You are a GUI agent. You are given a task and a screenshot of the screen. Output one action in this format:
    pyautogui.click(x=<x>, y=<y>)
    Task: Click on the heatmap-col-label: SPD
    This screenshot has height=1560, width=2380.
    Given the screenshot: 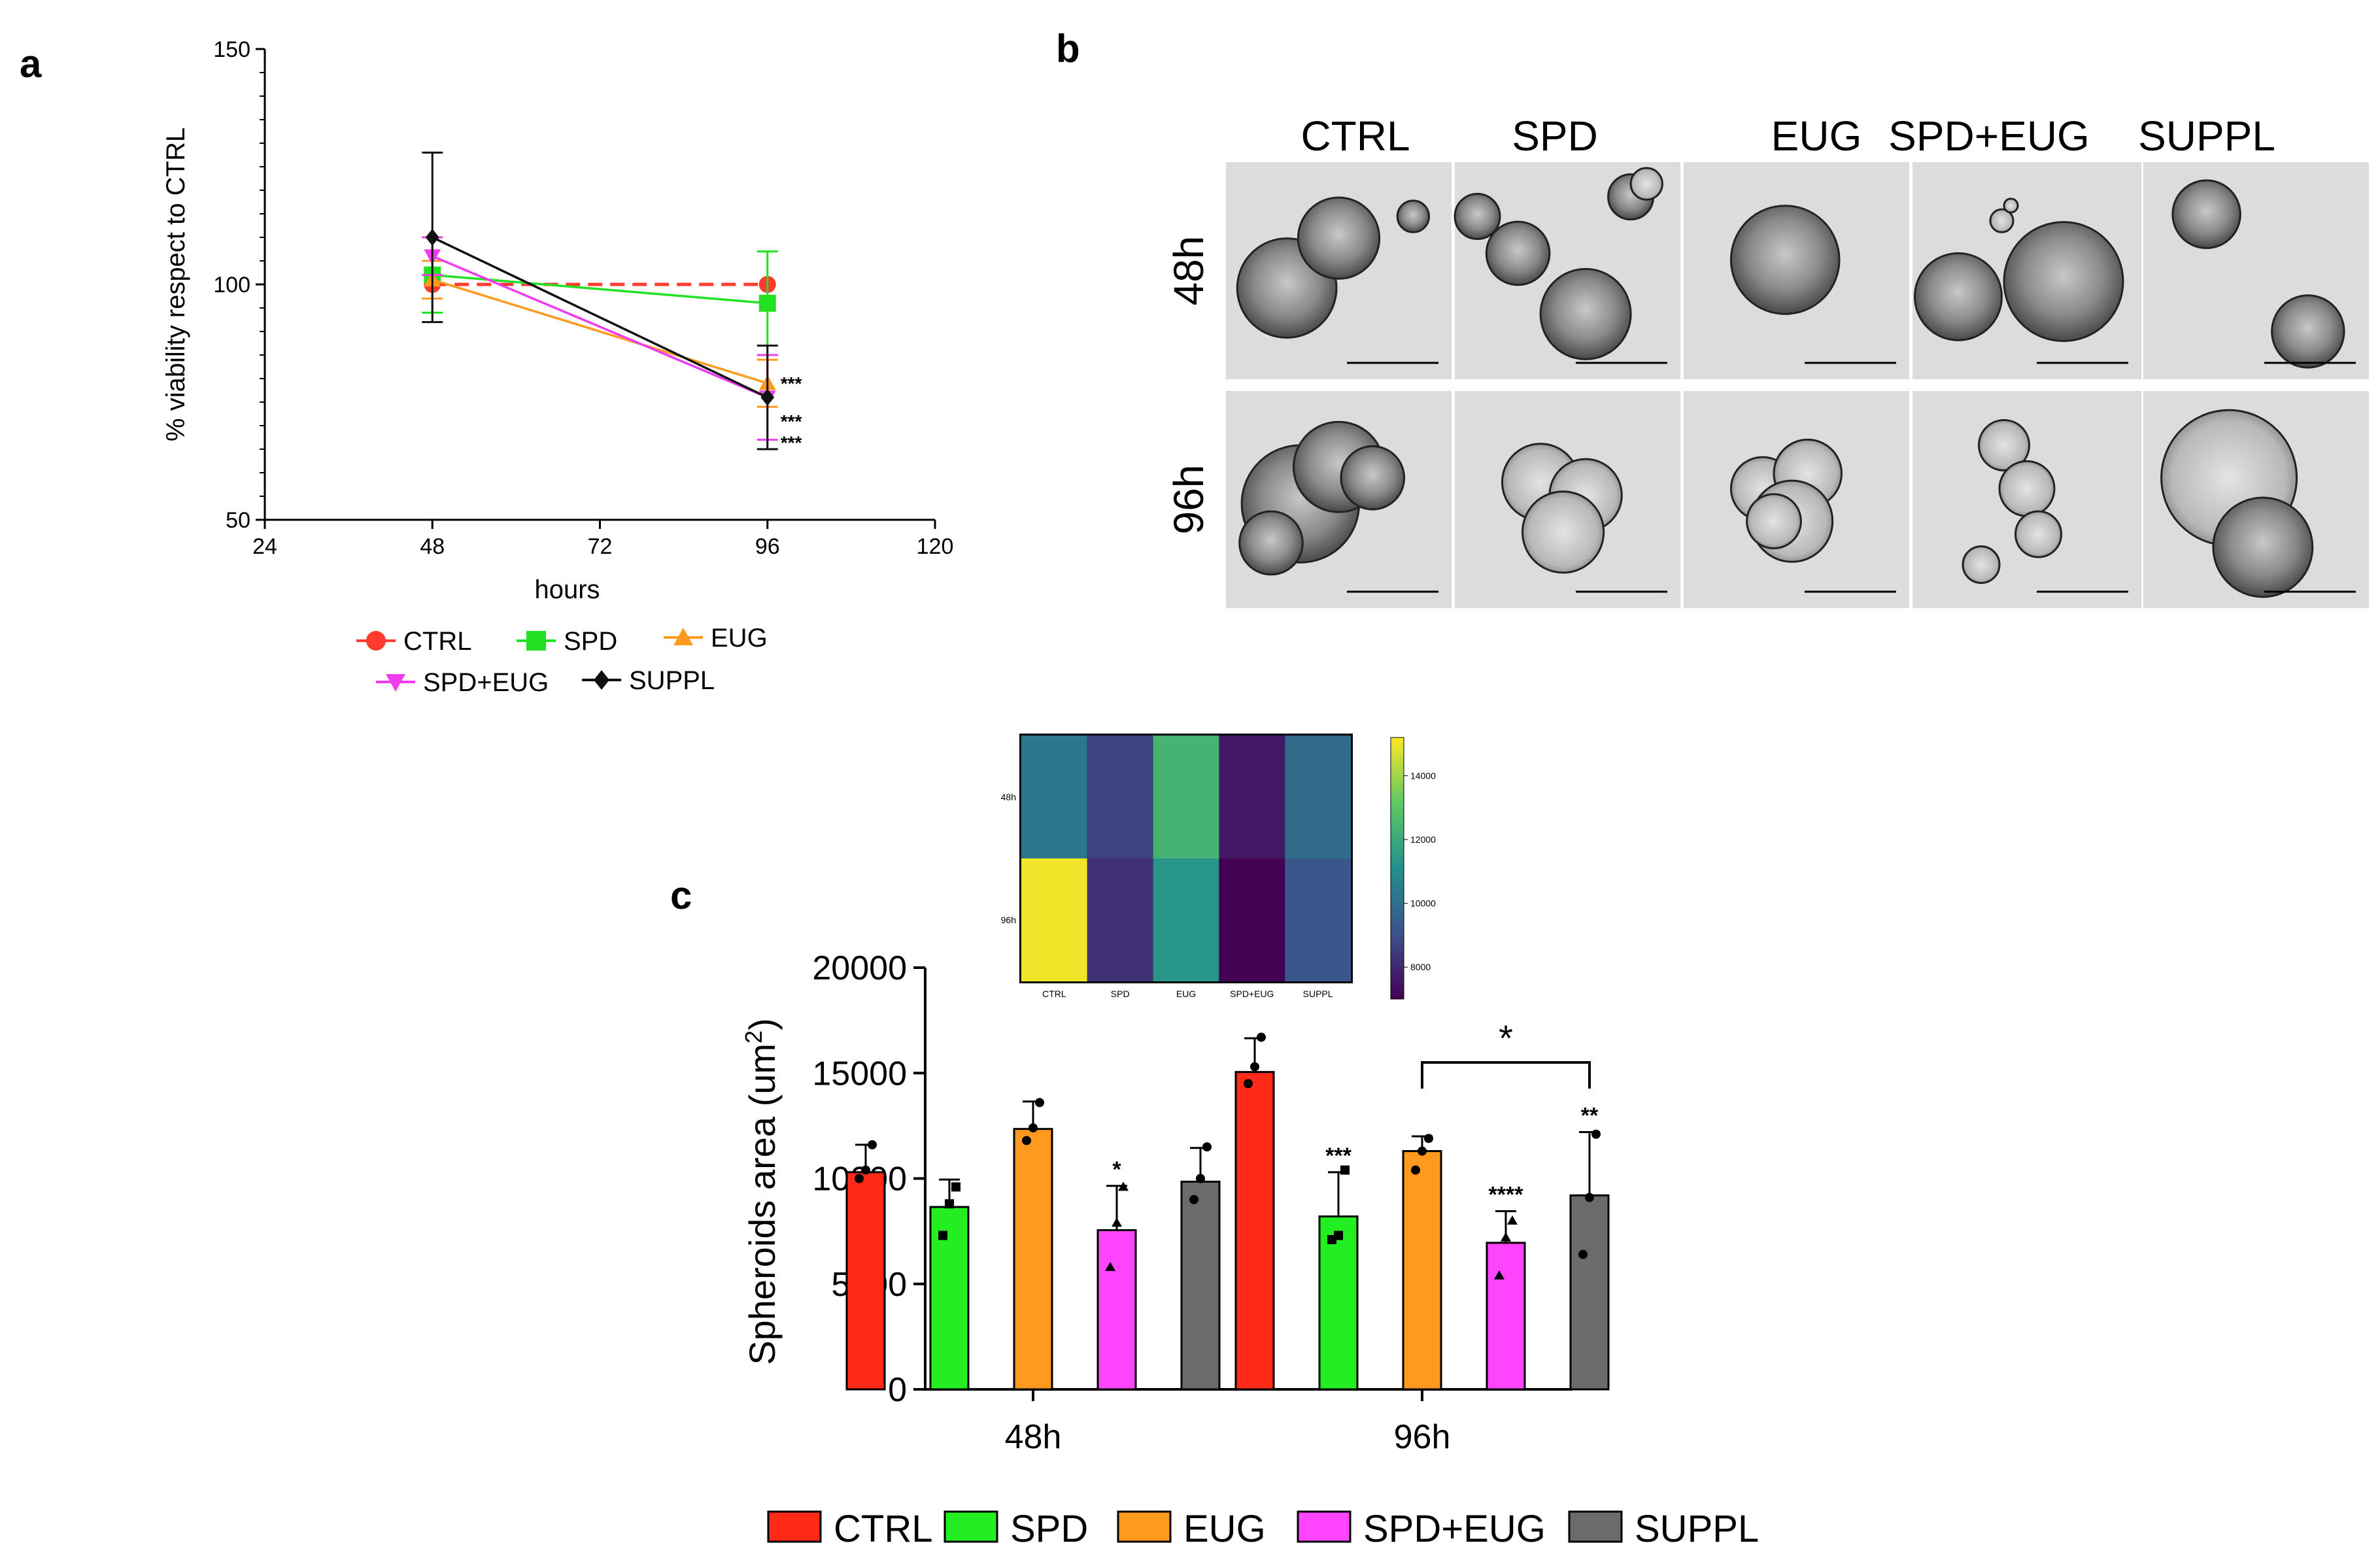 What is the action you would take?
    pyautogui.click(x=1120, y=994)
    